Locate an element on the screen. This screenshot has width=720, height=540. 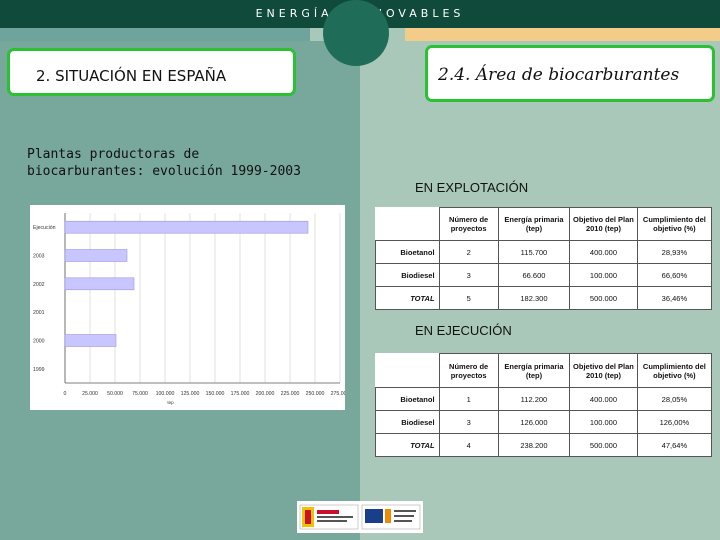
logos-svg is located at coordinates (360, 517).